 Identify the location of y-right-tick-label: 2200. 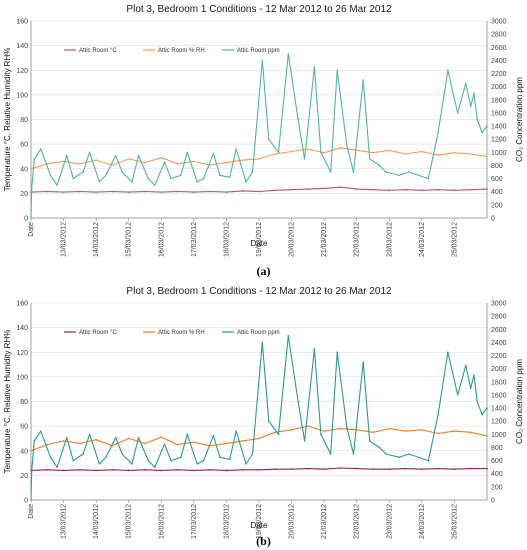
(499, 74).